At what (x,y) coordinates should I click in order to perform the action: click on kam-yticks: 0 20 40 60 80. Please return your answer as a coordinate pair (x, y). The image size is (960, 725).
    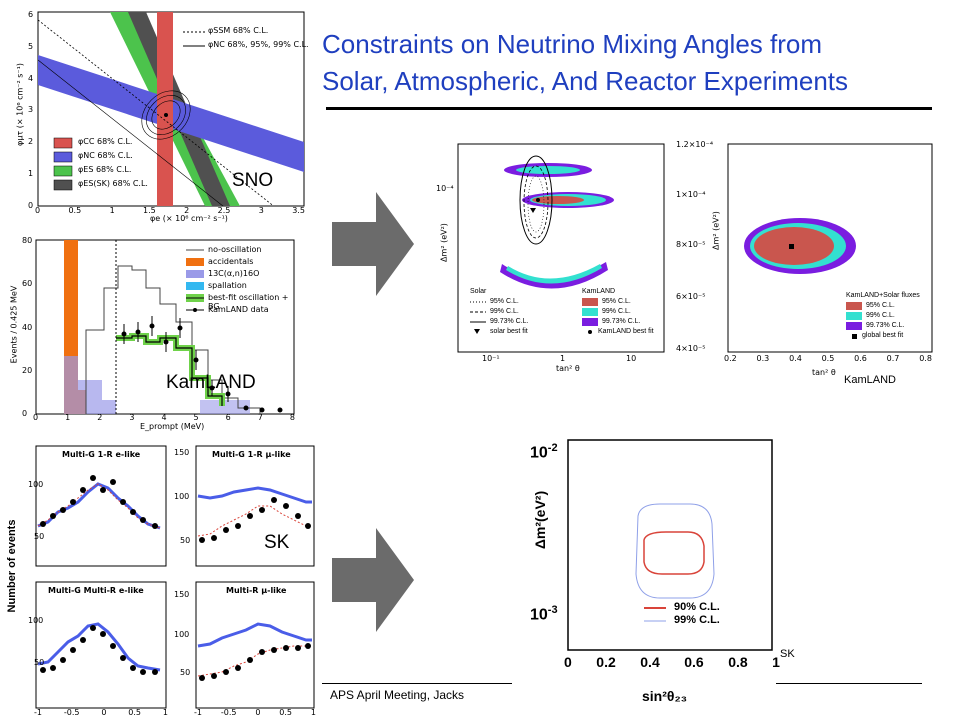
    Looking at the image, I should click on (27, 327).